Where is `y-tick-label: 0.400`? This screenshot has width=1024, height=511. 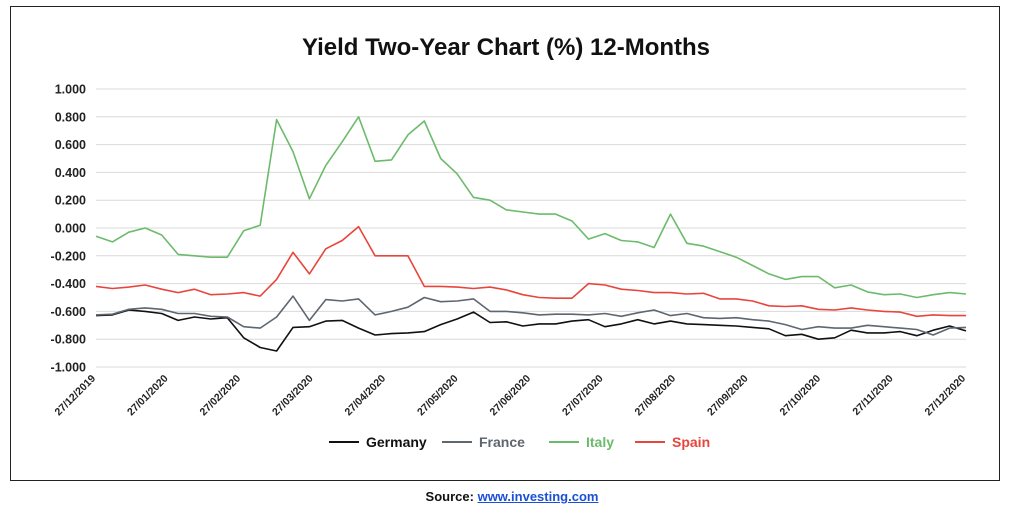
y-tick-label: 0.400 is located at coordinates (70, 173).